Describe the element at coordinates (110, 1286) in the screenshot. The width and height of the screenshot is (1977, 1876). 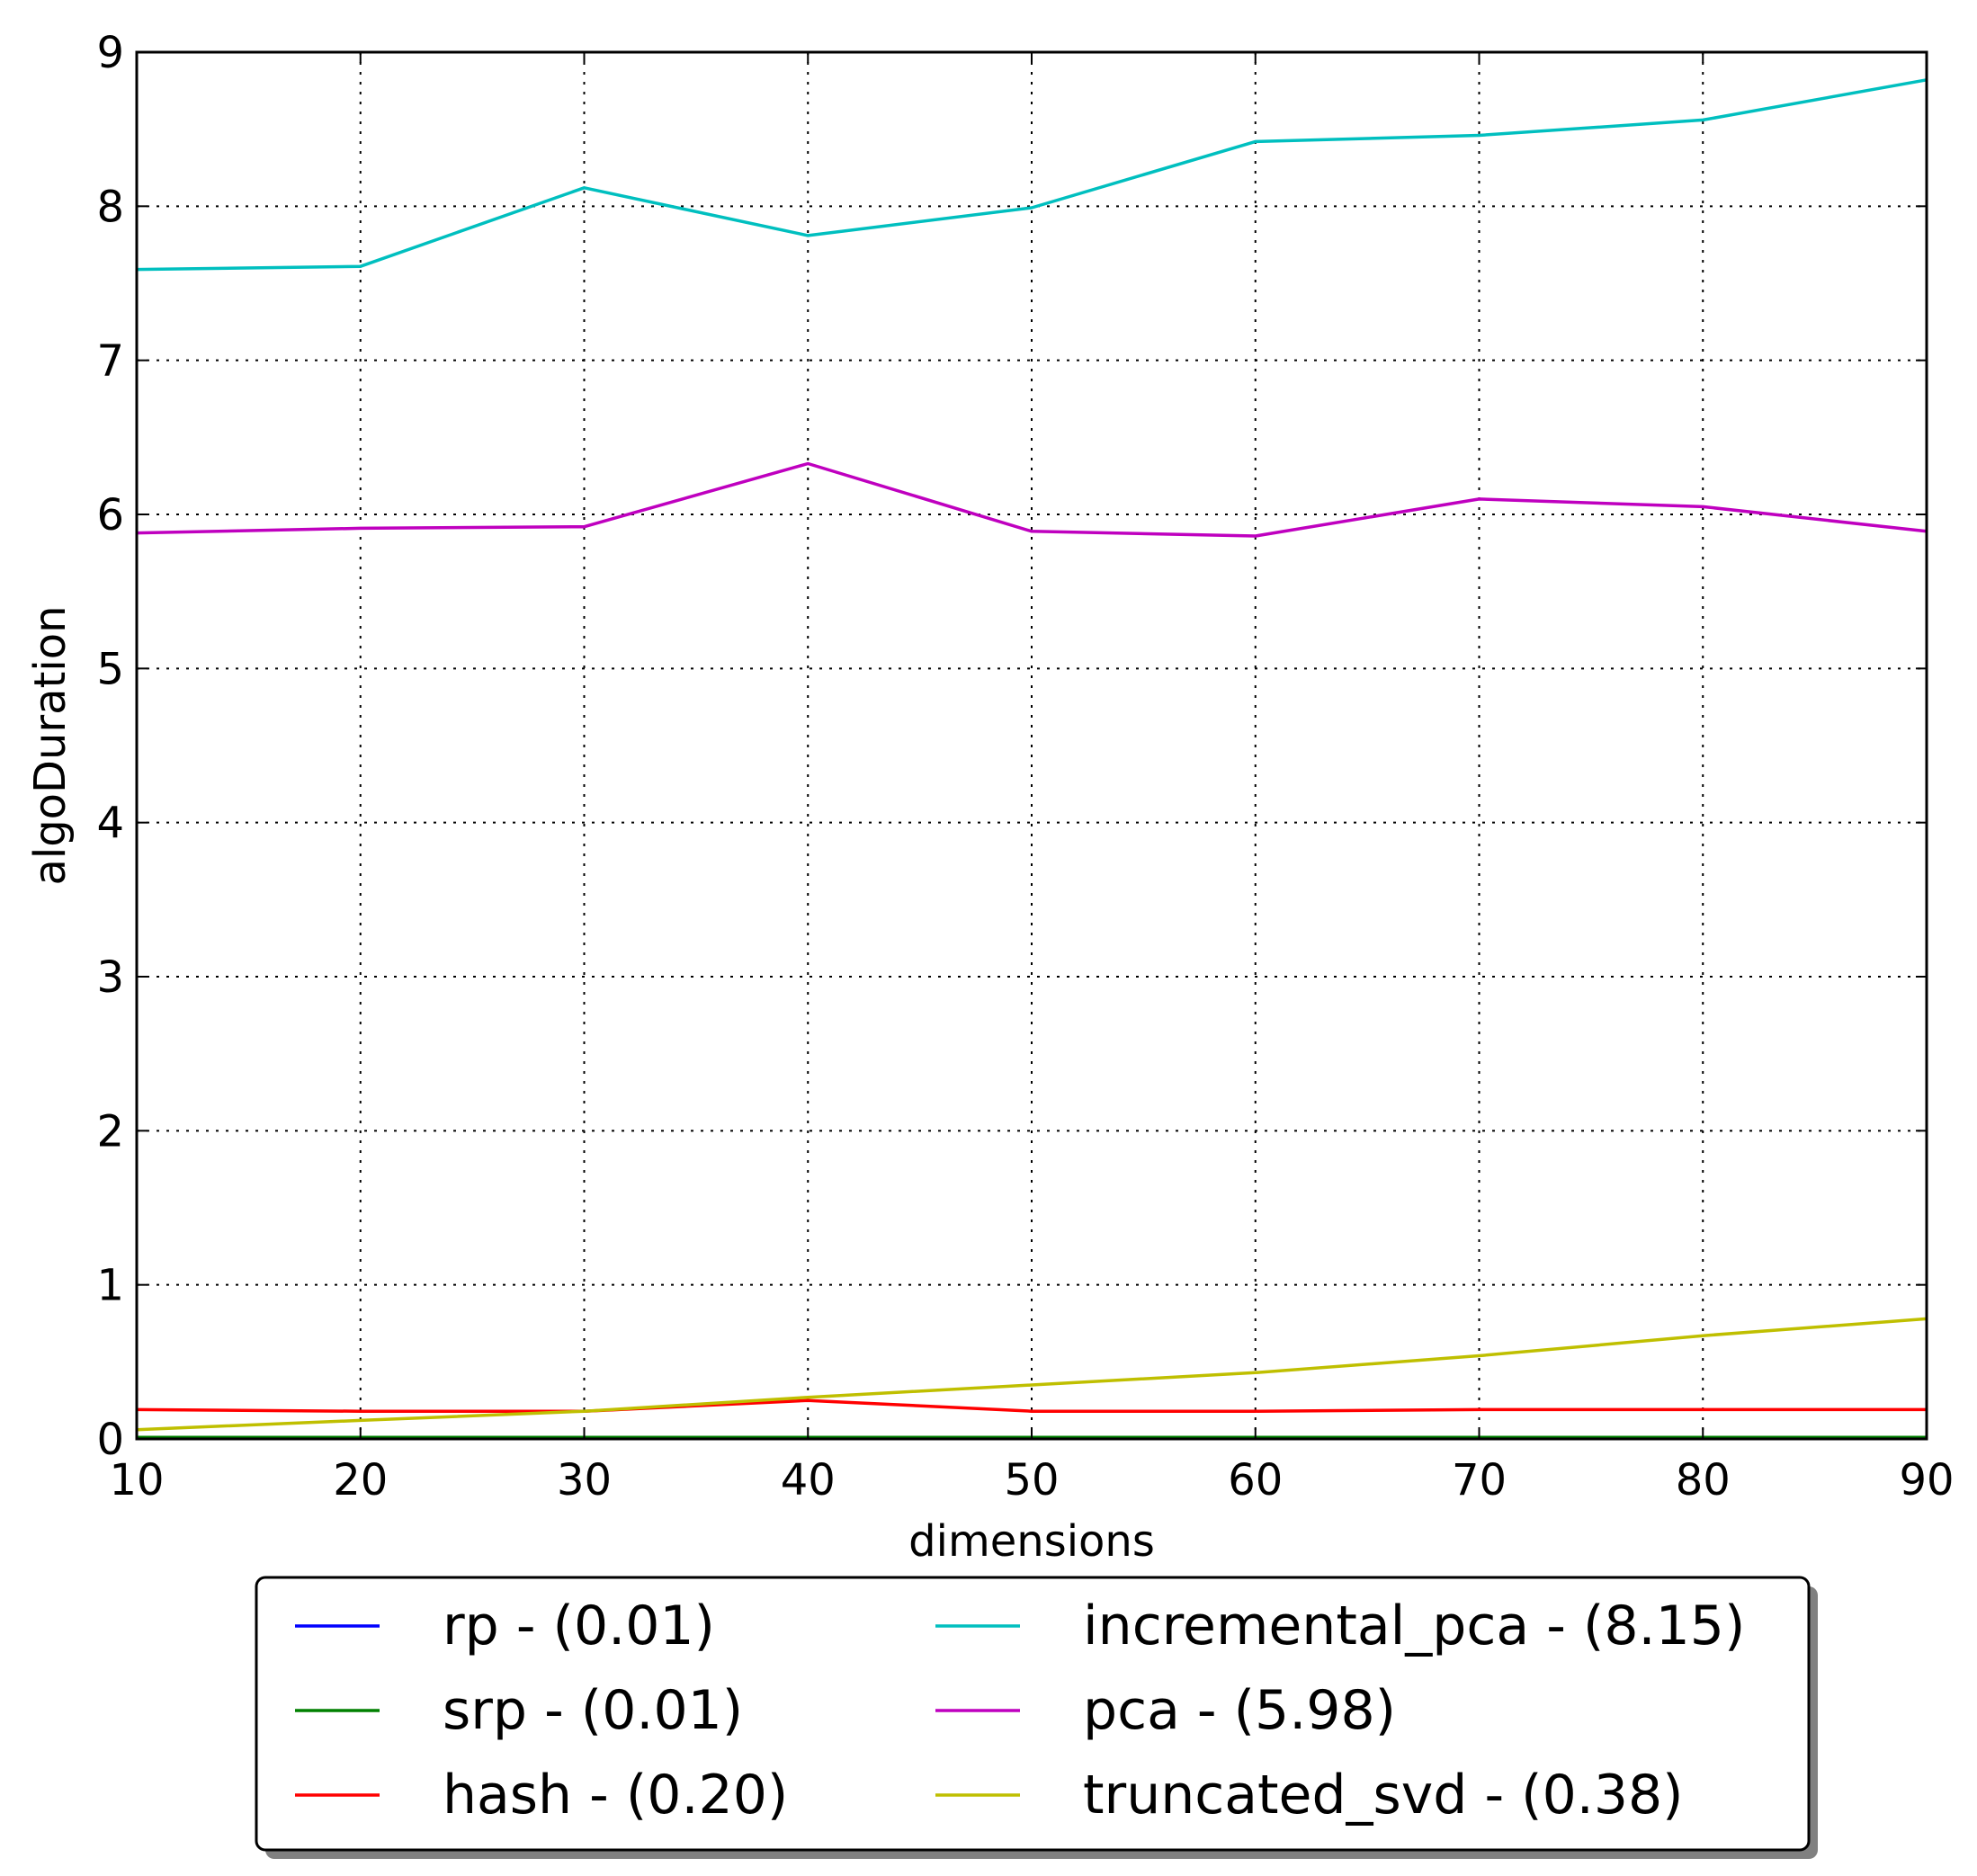
I see `y-tick-label: 1` at that location.